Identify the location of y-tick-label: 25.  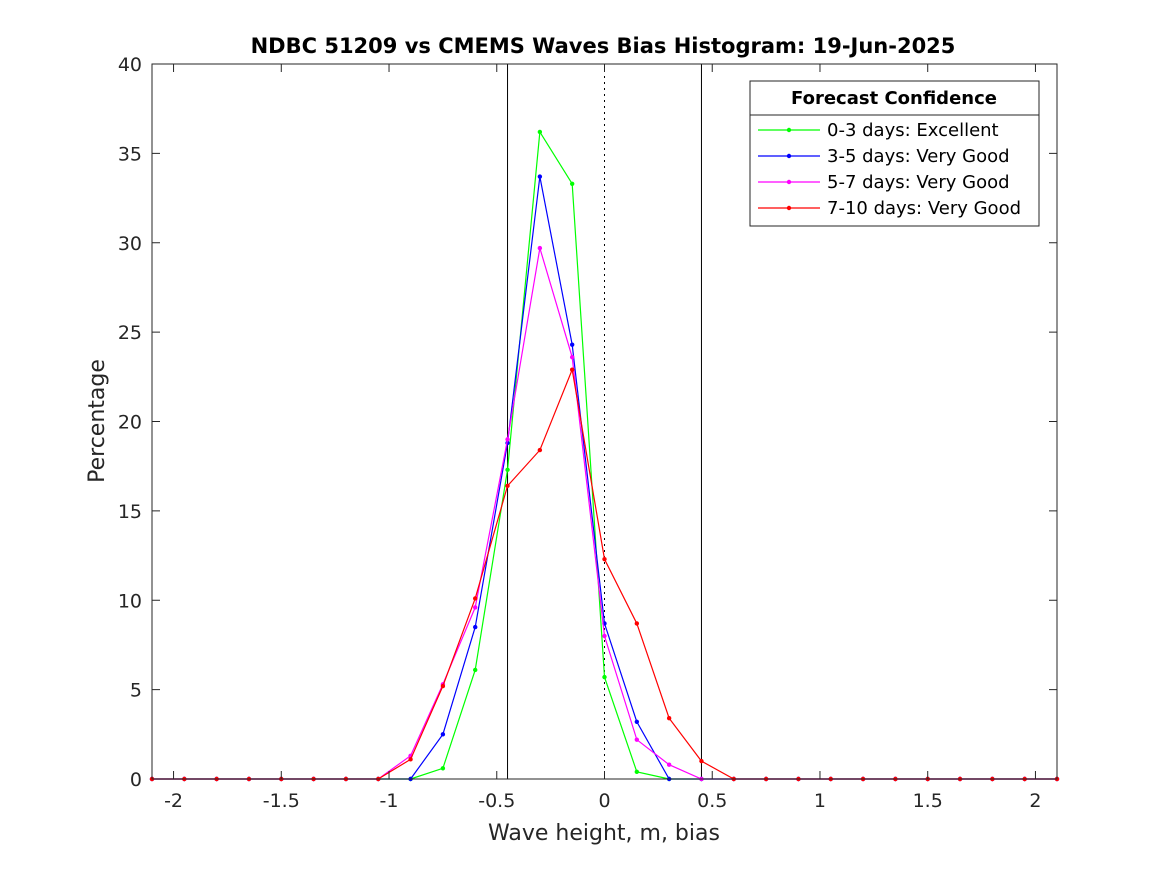
(130, 333).